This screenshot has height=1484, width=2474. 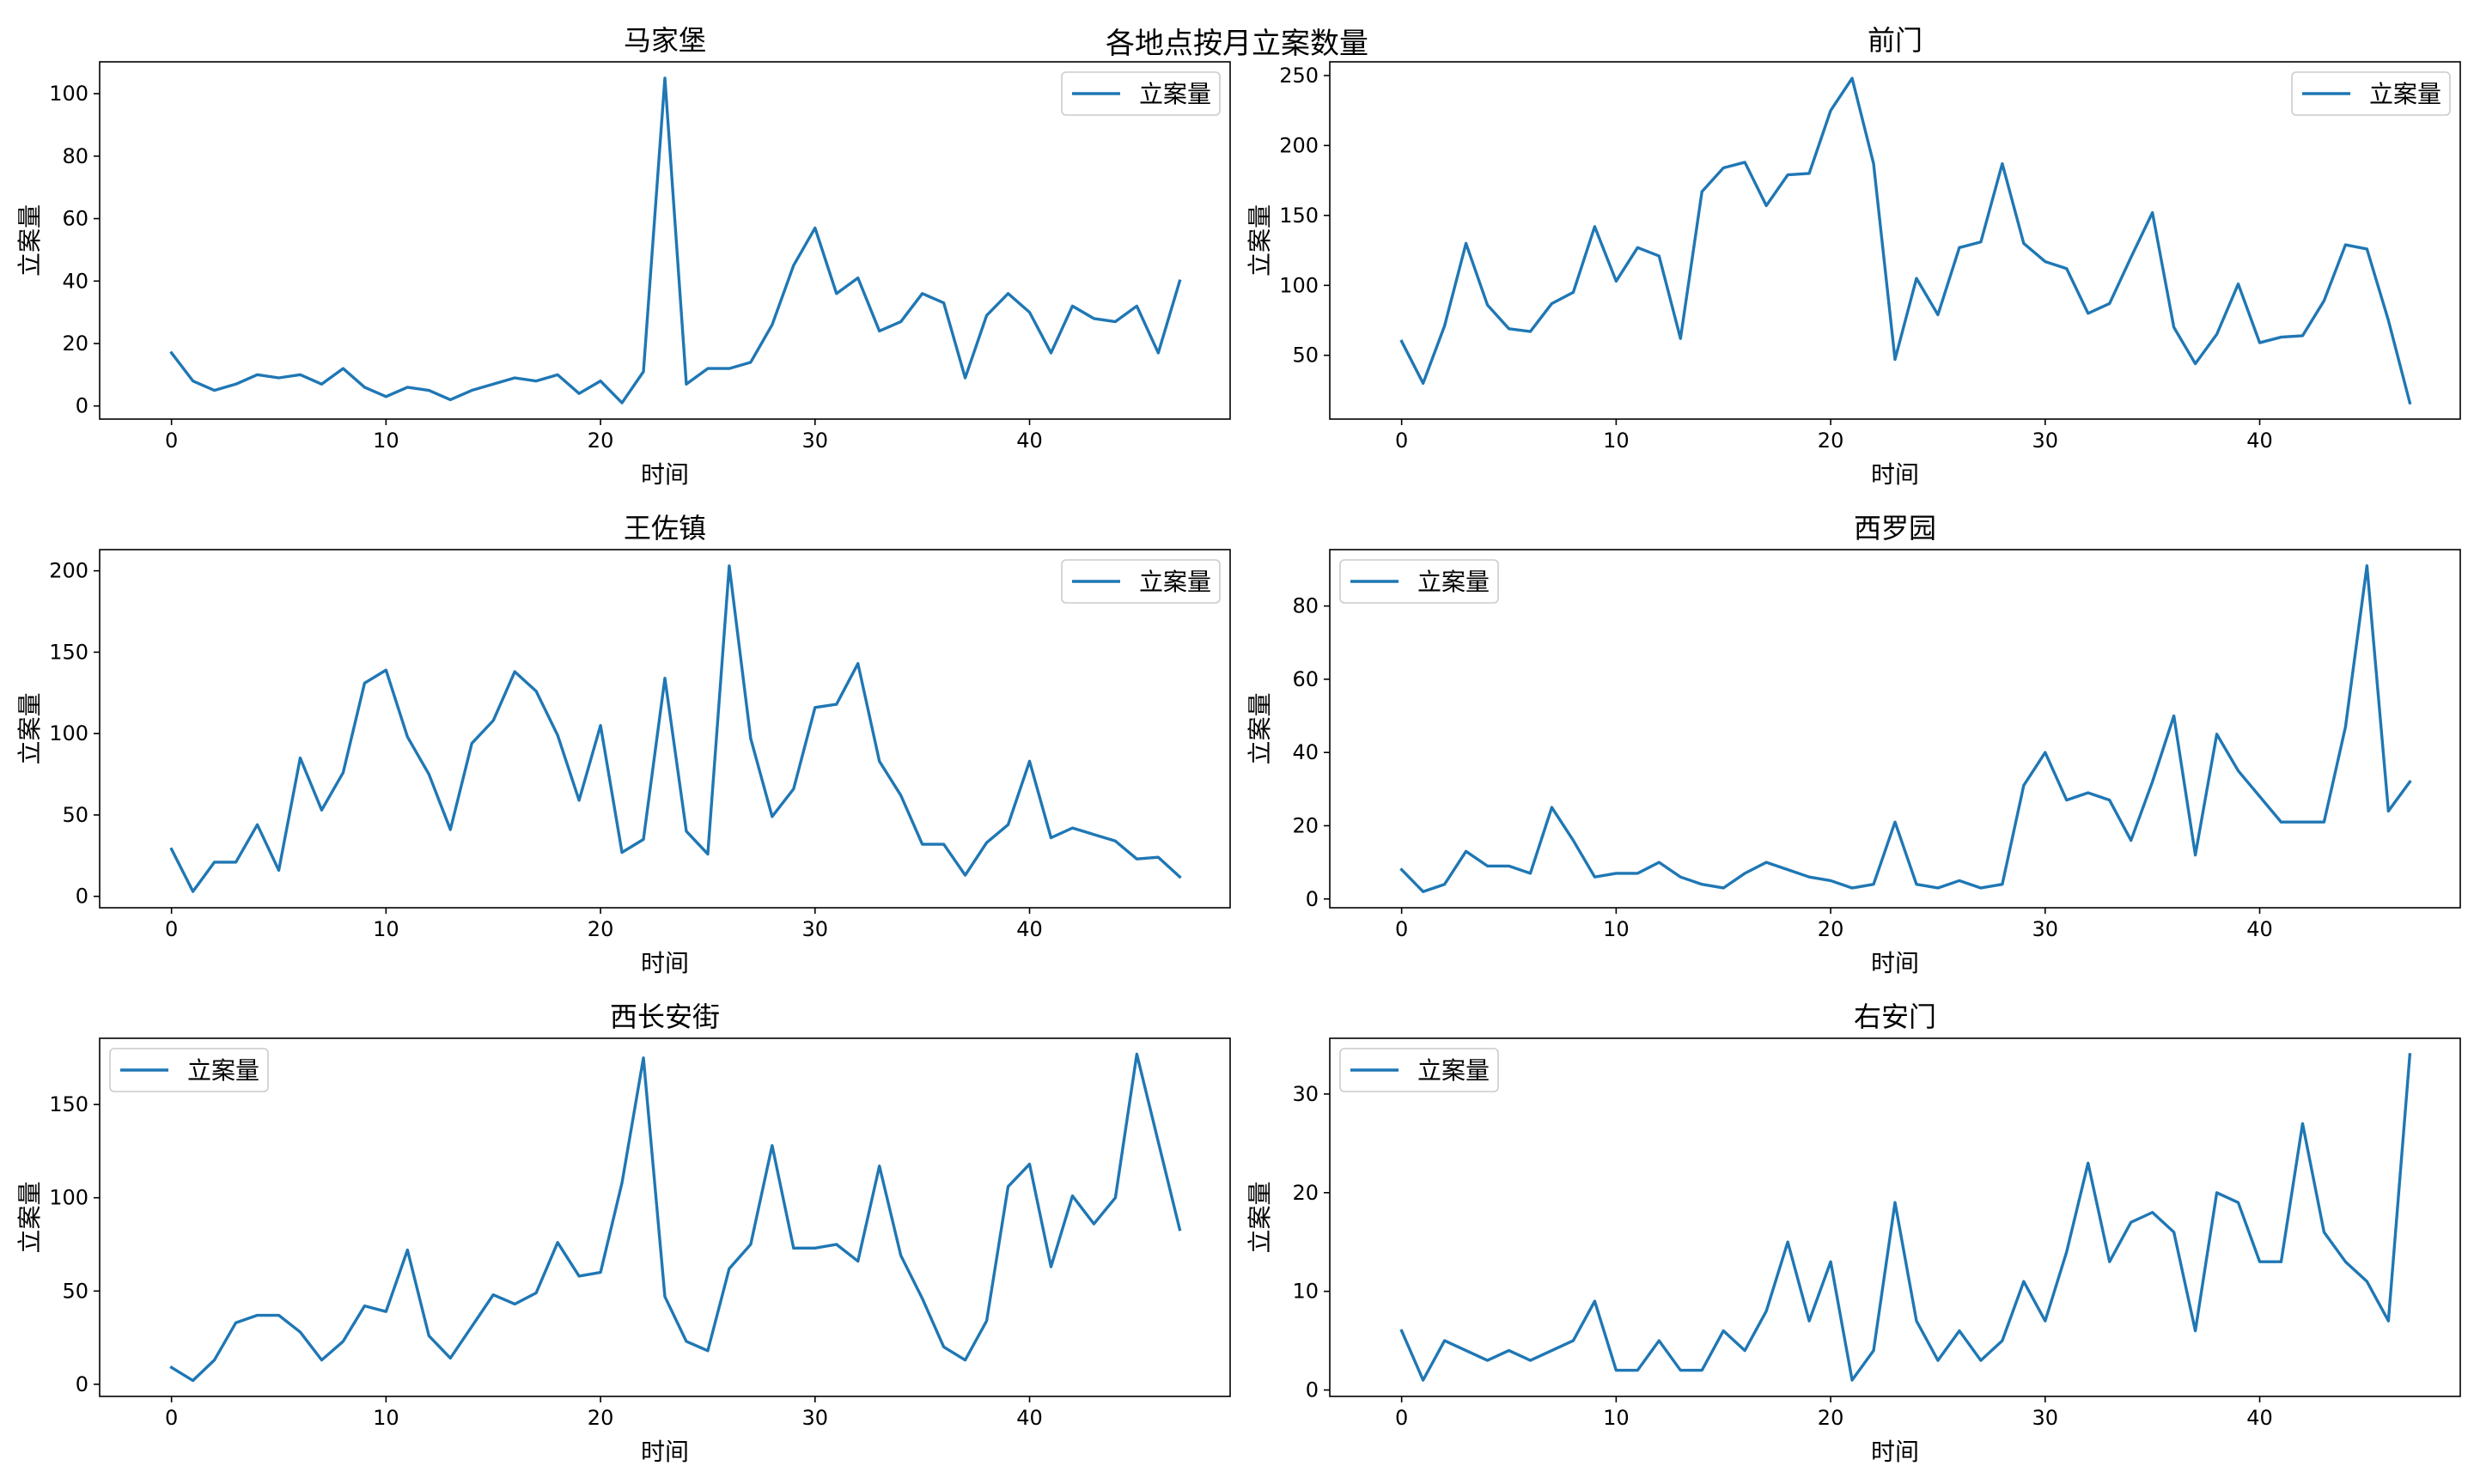 I want to click on figure-suptitle: 各地点按月立案数量, so click(x=1237, y=44).